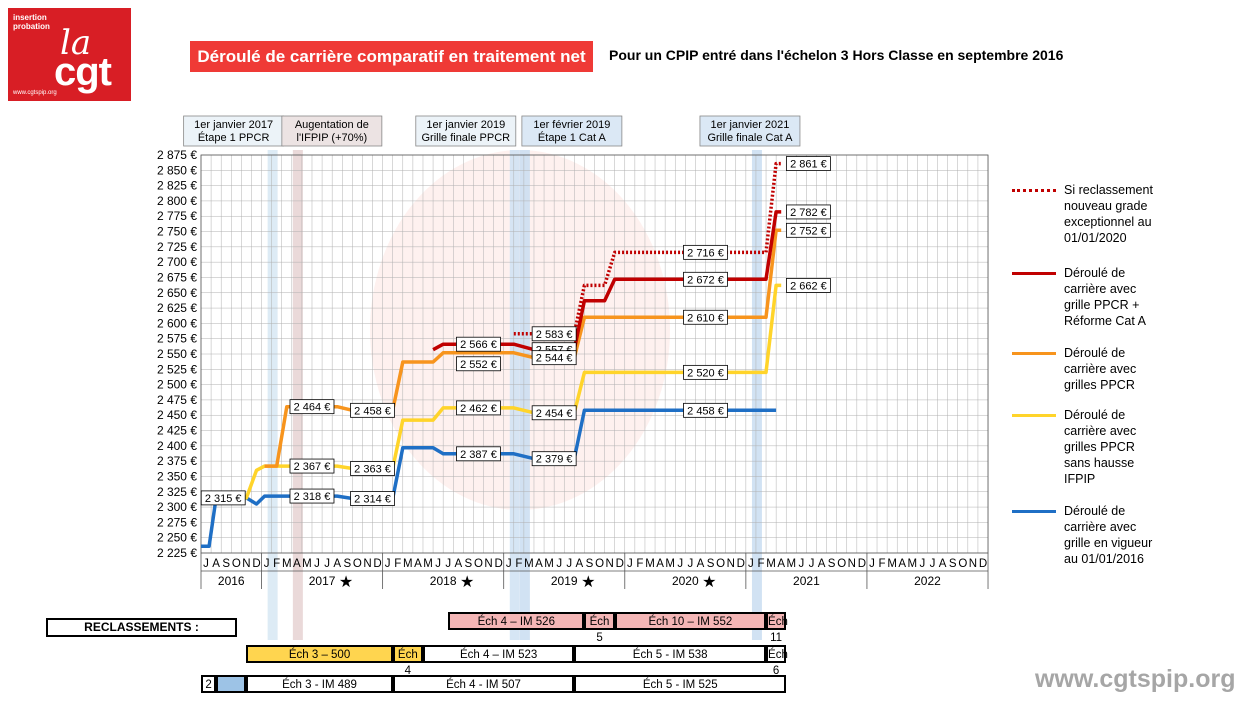 This screenshot has width=1255, height=713. What do you see at coordinates (478, 455) in the screenshot?
I see `value-label: 2 387 €` at bounding box center [478, 455].